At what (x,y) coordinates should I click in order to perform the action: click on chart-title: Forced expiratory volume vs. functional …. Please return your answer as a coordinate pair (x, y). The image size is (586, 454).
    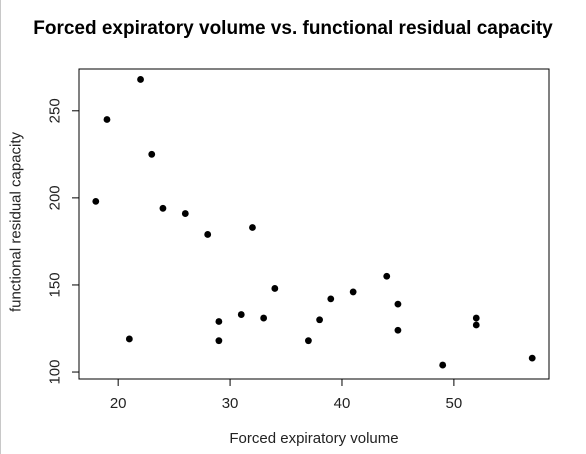
    Looking at the image, I should click on (293, 28).